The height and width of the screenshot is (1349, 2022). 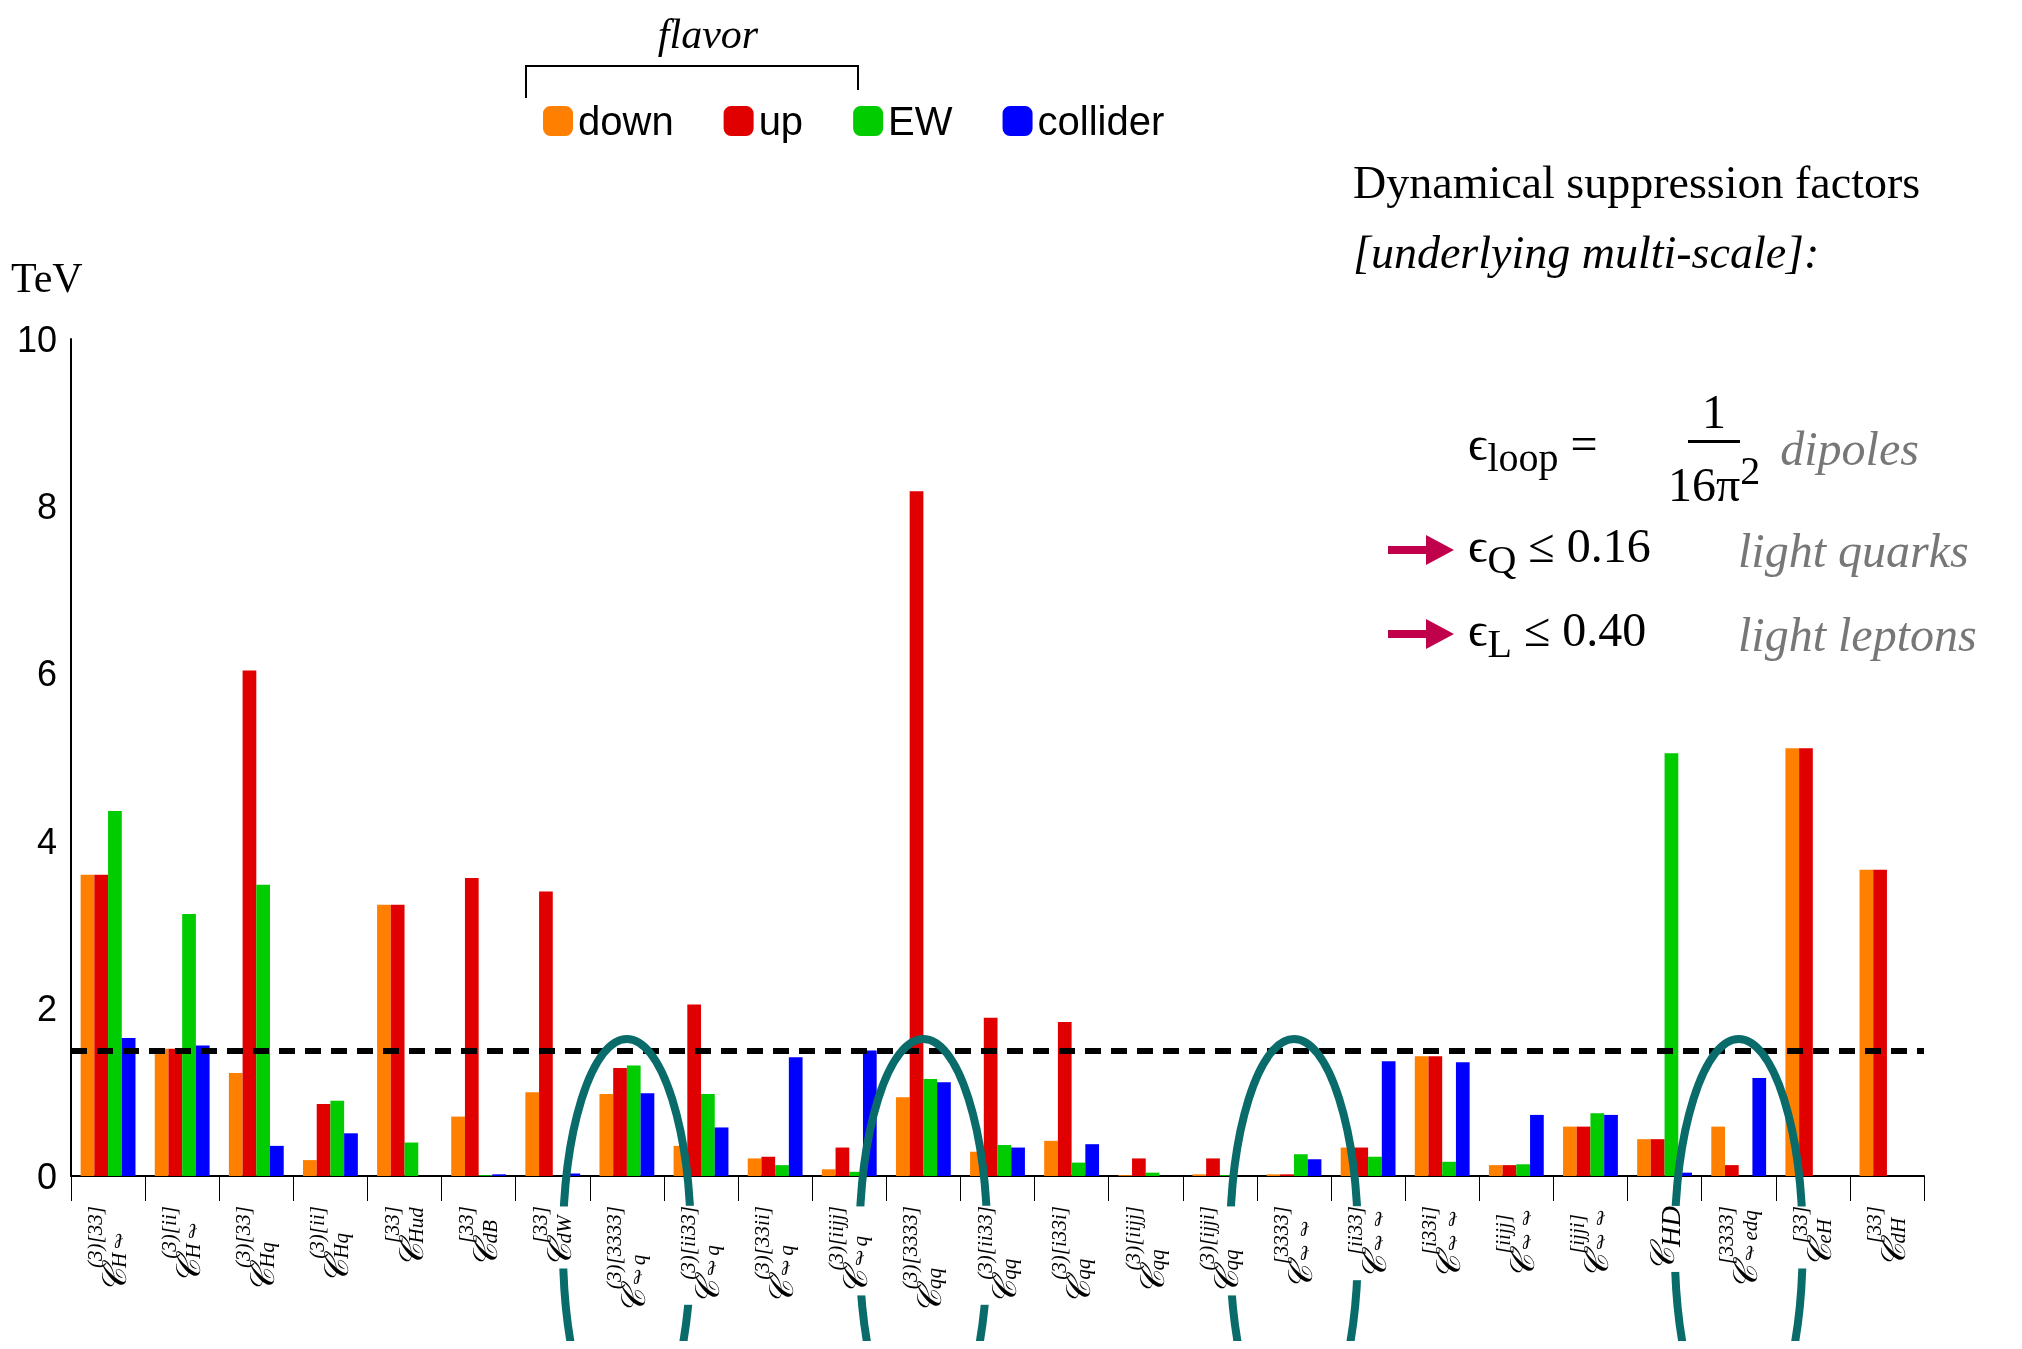 What do you see at coordinates (1516, 1242) in the screenshot?
I see `x-tick-label: 𝒞[iijj]ℓℓ` at bounding box center [1516, 1242].